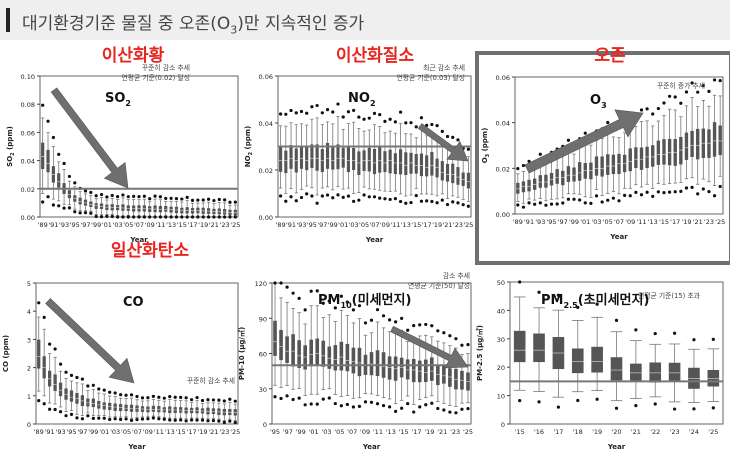  What do you see at coordinates (171, 225) in the screenshot?
I see `x-tick-label-so2: '13` at bounding box center [171, 225].